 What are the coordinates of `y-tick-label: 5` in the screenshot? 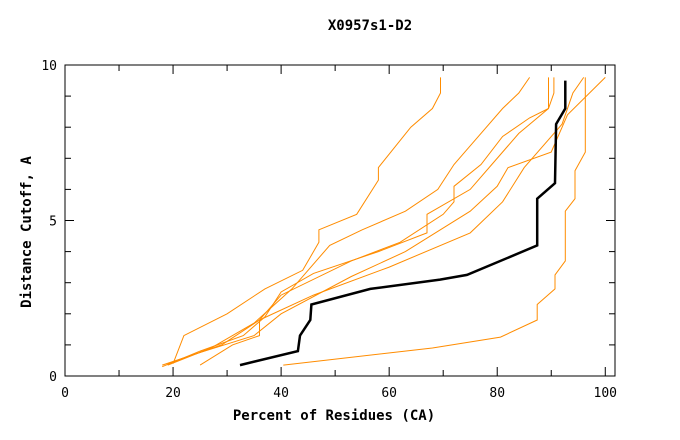 It's located at (53, 222).